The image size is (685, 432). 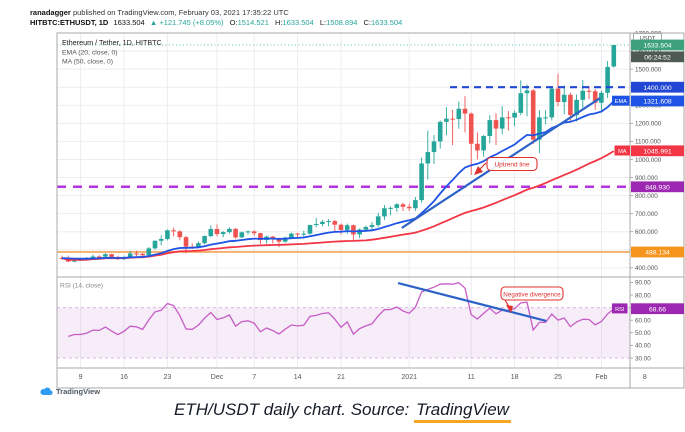 I want to click on rsi-tick-label: 30.00, so click(x=643, y=358).